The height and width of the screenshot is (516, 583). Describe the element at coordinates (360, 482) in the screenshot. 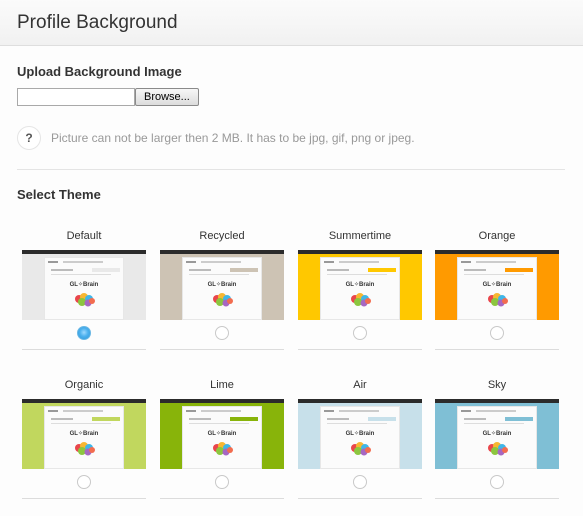

I see `theme-radio-air` at that location.